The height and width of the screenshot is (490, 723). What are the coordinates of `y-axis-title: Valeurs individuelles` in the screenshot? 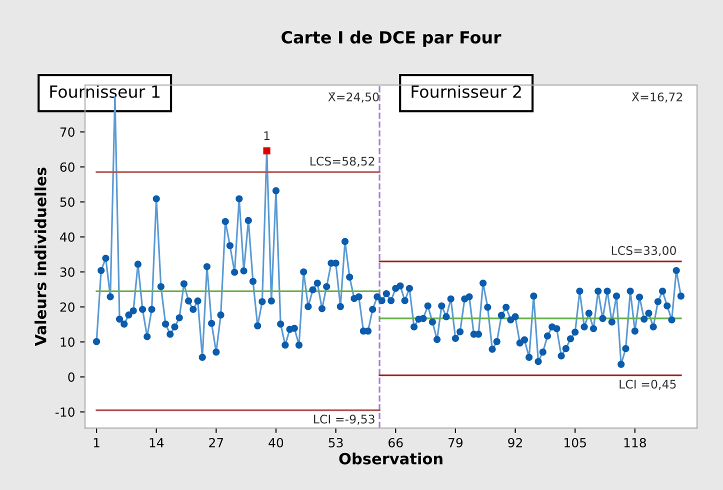 It's located at (40, 257).